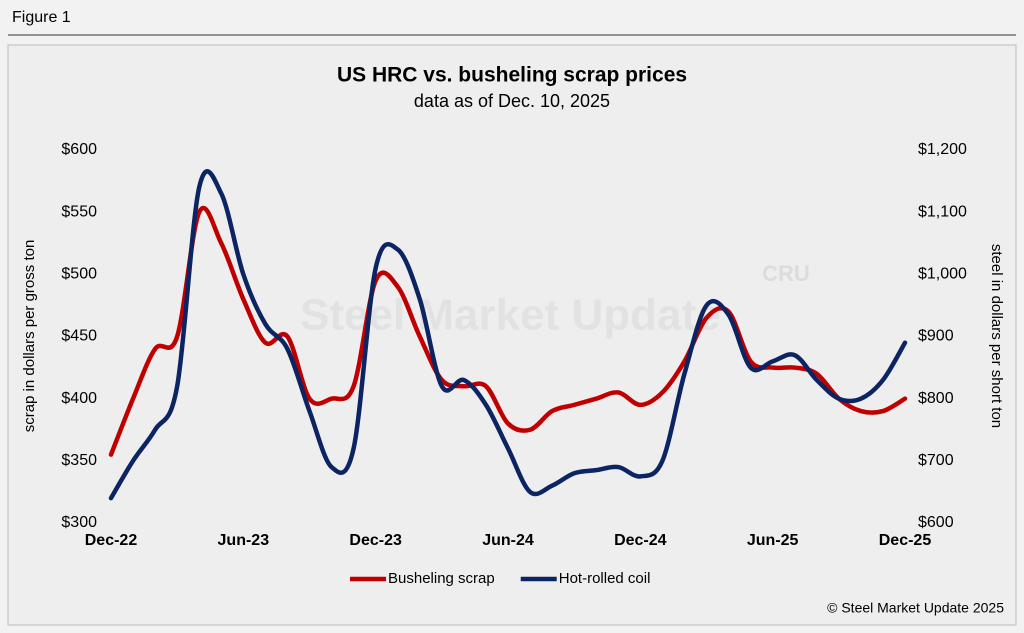 This screenshot has width=1024, height=633. Describe the element at coordinates (375, 540) in the screenshot. I see `x-tick-label: Dec-23` at that location.